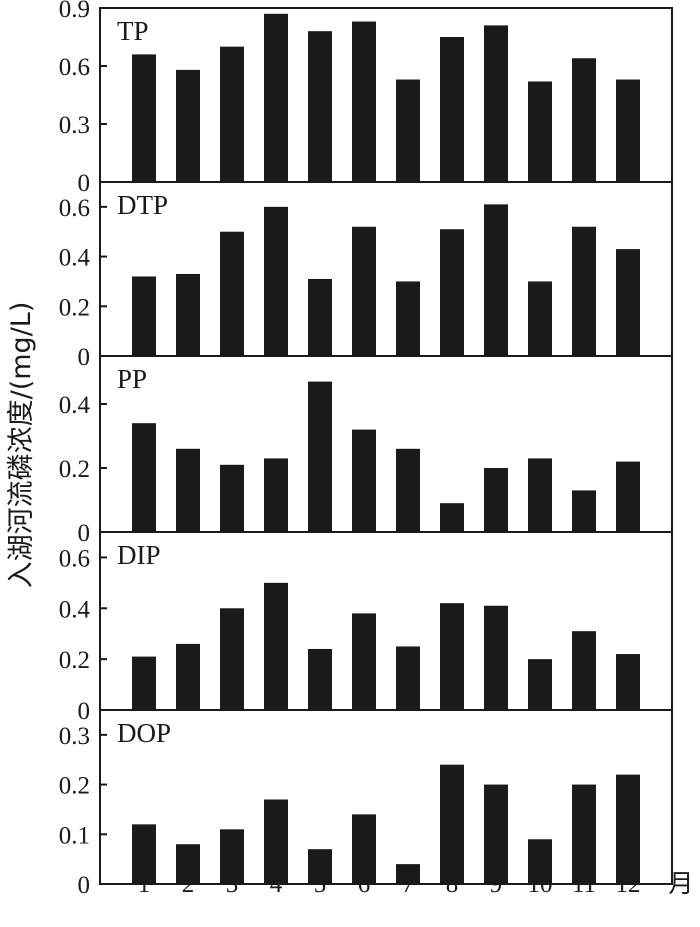 The width and height of the screenshot is (700, 927). Describe the element at coordinates (408, 884) in the screenshot. I see `x-tick-label: 7` at that location.